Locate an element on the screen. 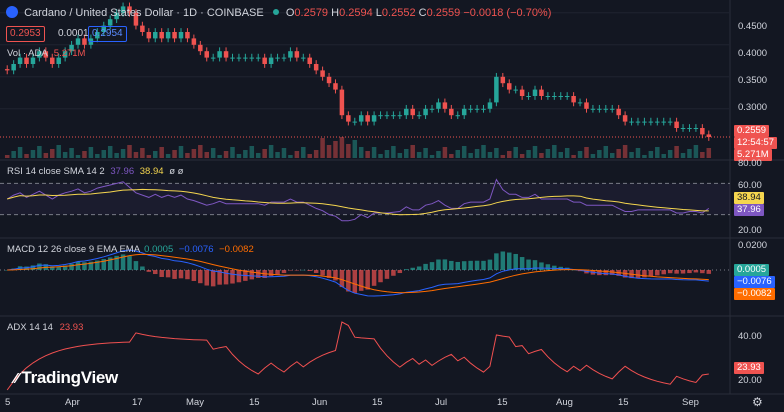 The image size is (784, 412). rsi-tick-20: 20.00 is located at coordinates (750, 230).